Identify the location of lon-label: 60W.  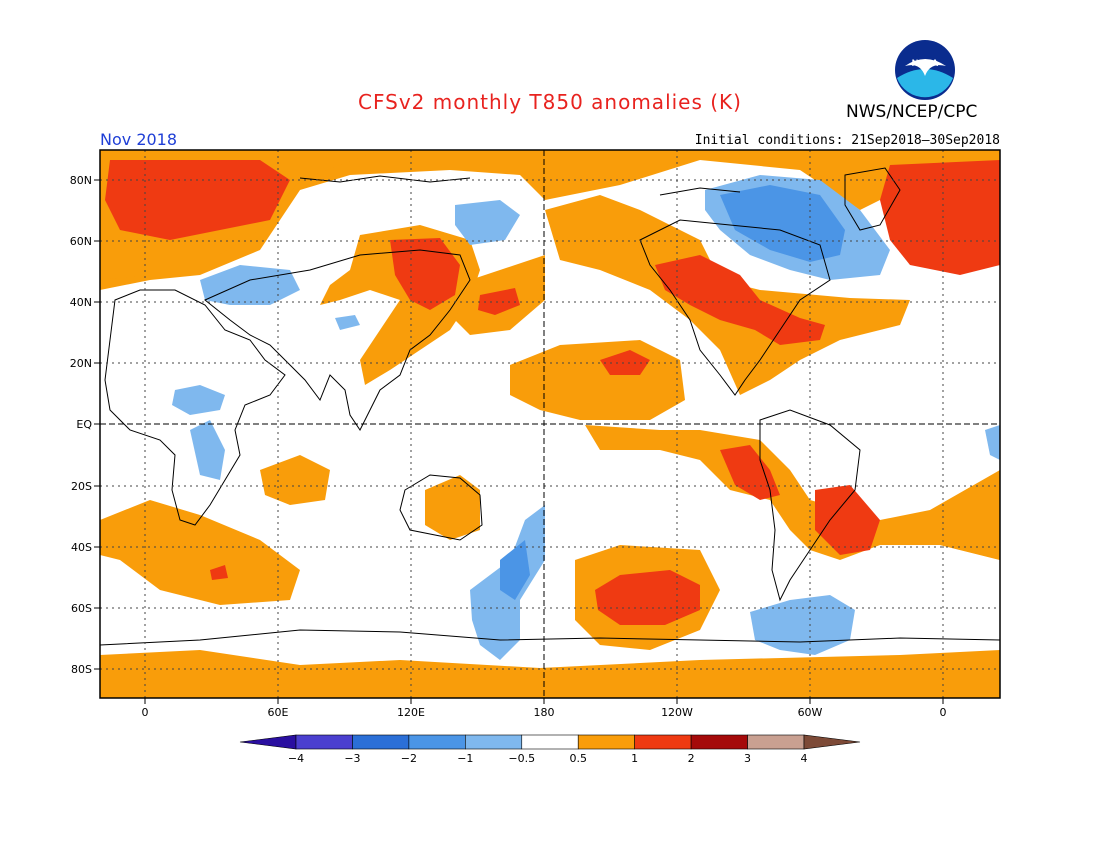
(810, 712).